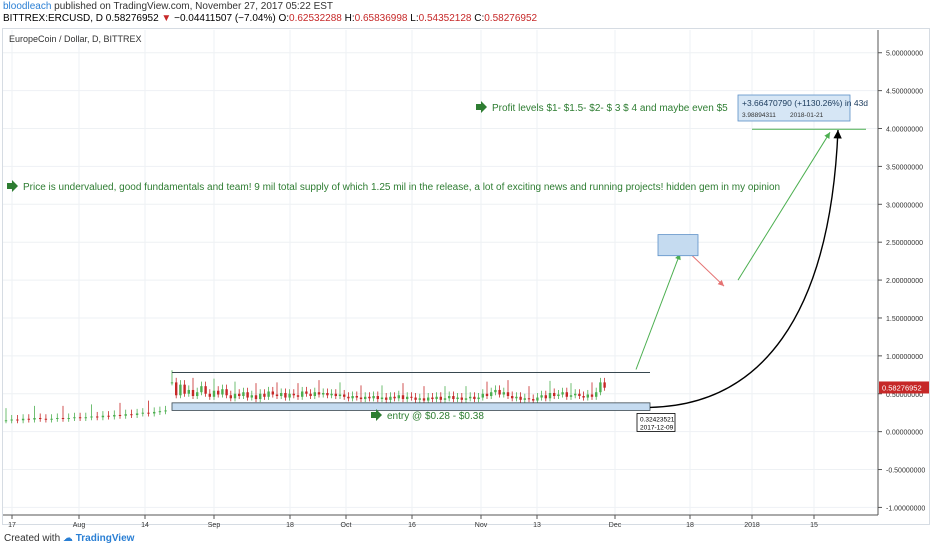  I want to click on last-price-tag, so click(904, 387).